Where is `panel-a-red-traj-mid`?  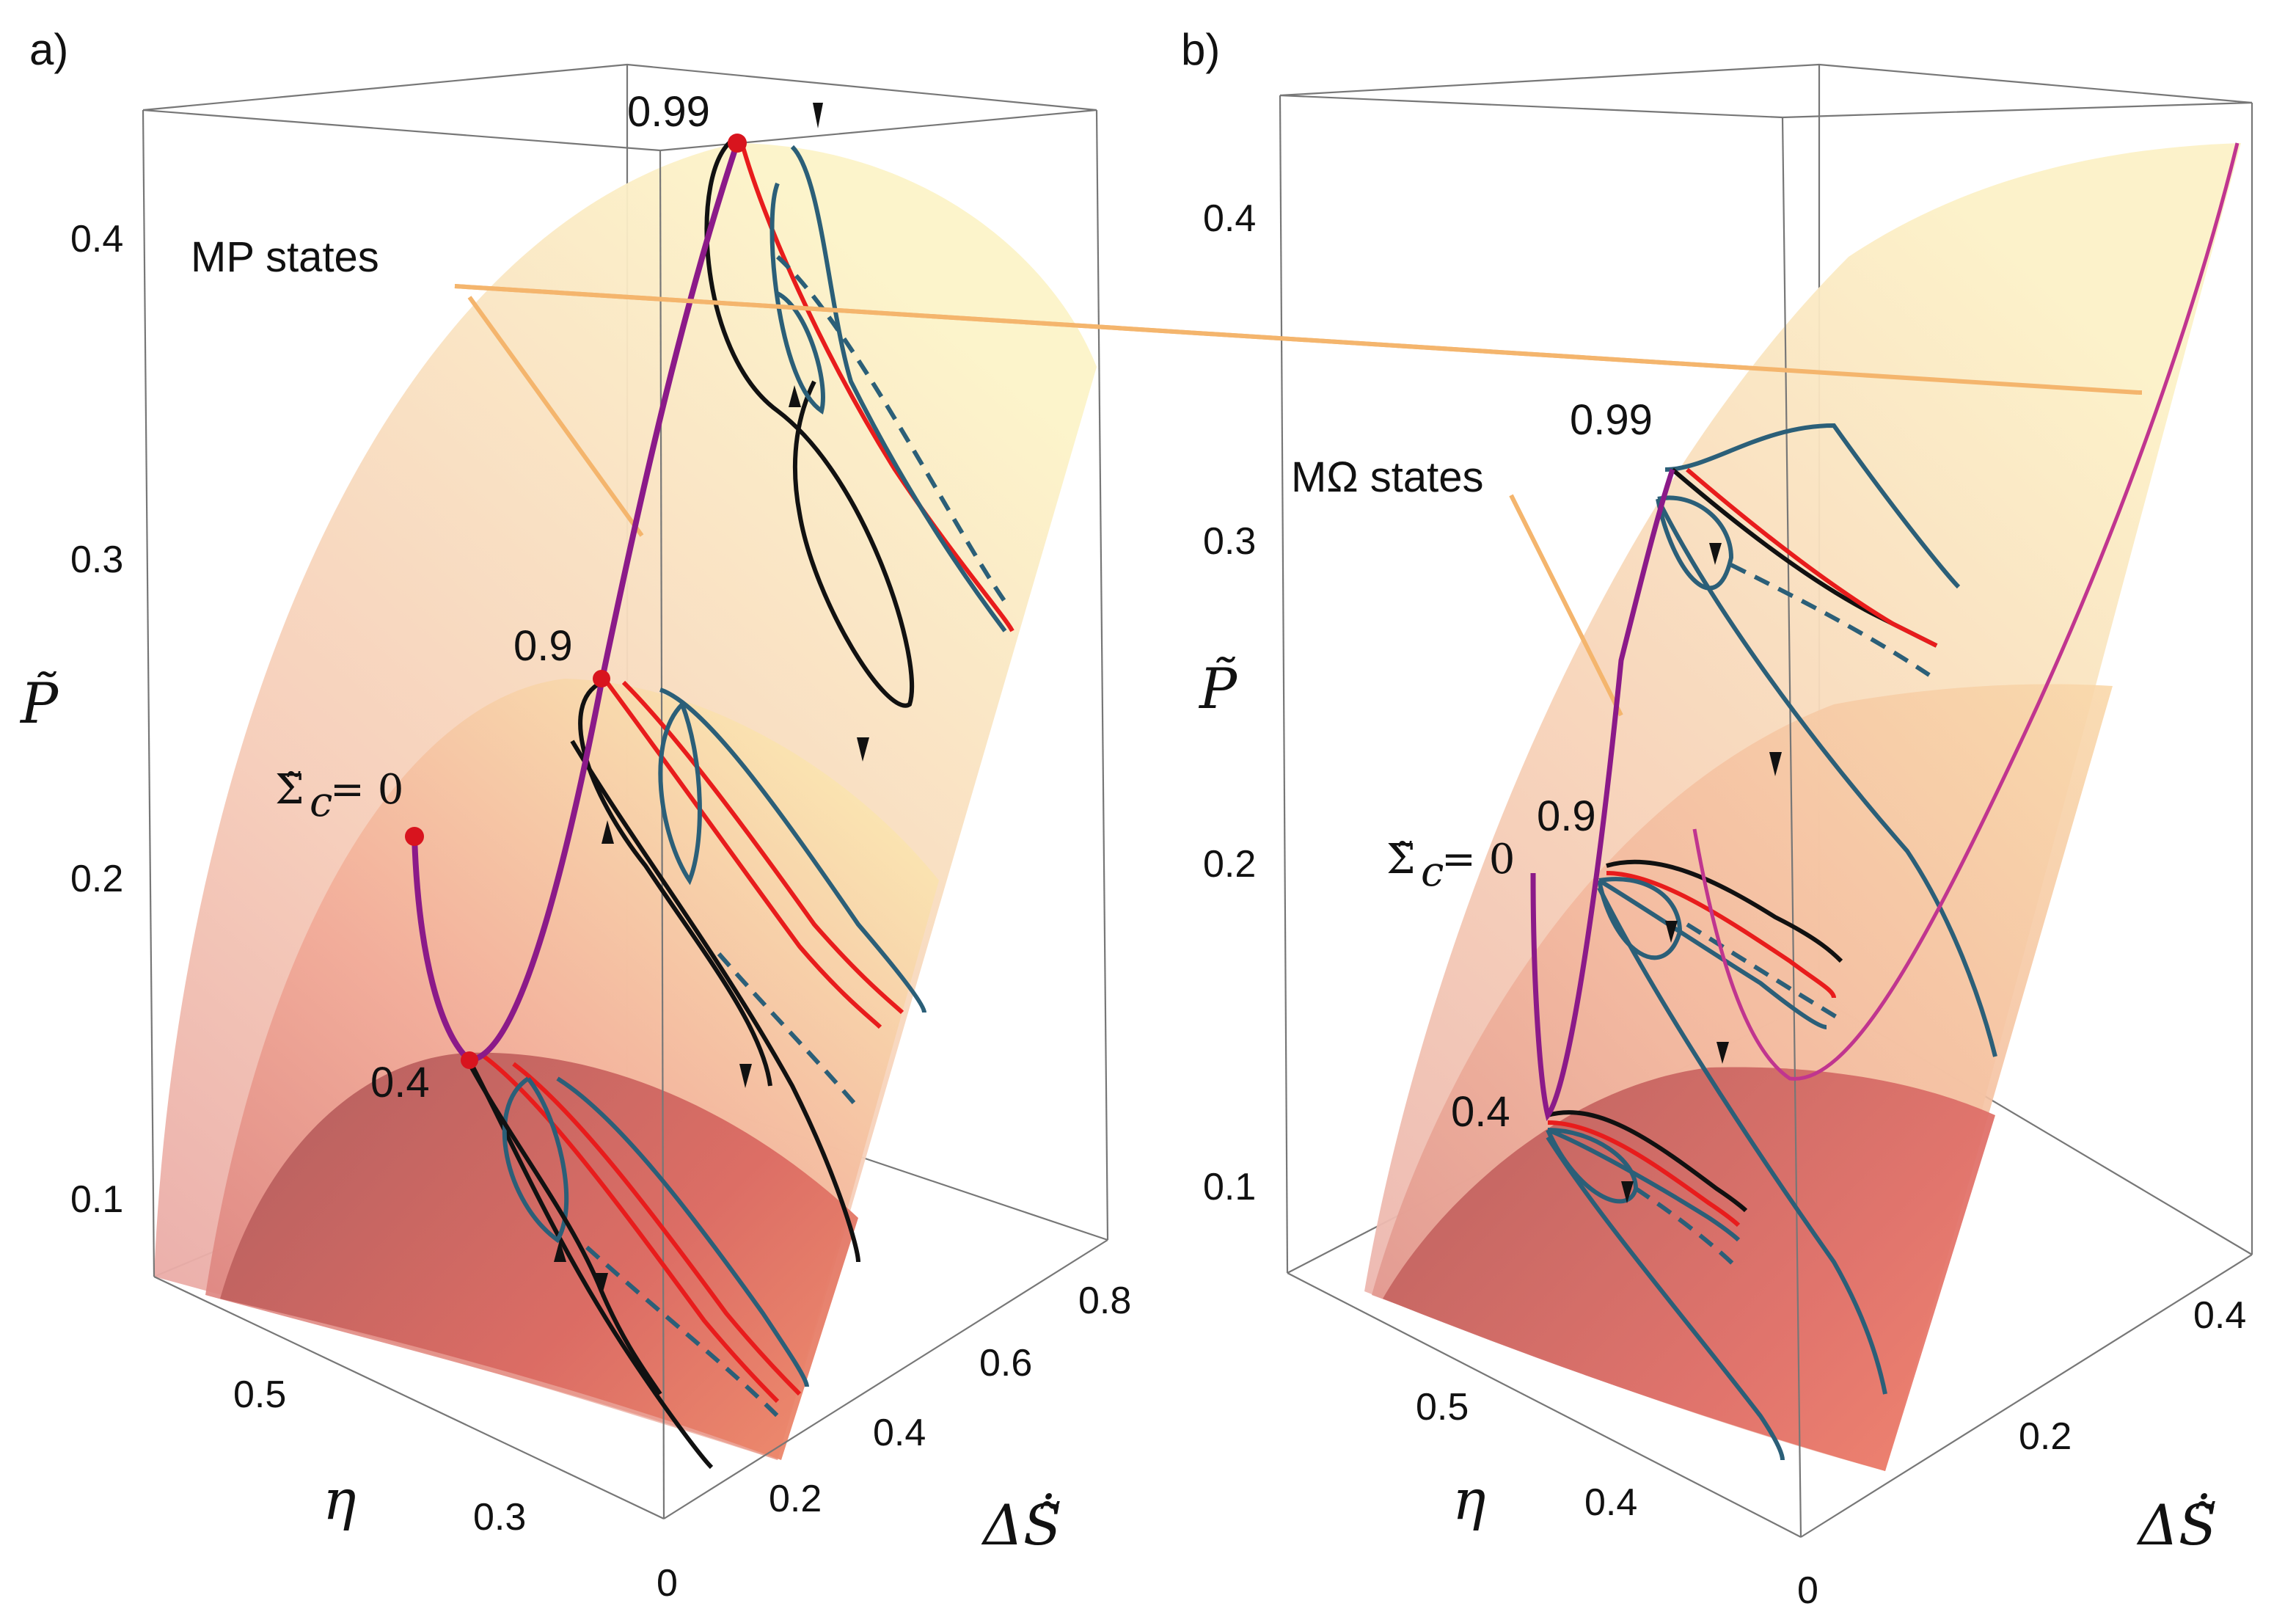 panel-a-red-traj-mid is located at coordinates (740, 851).